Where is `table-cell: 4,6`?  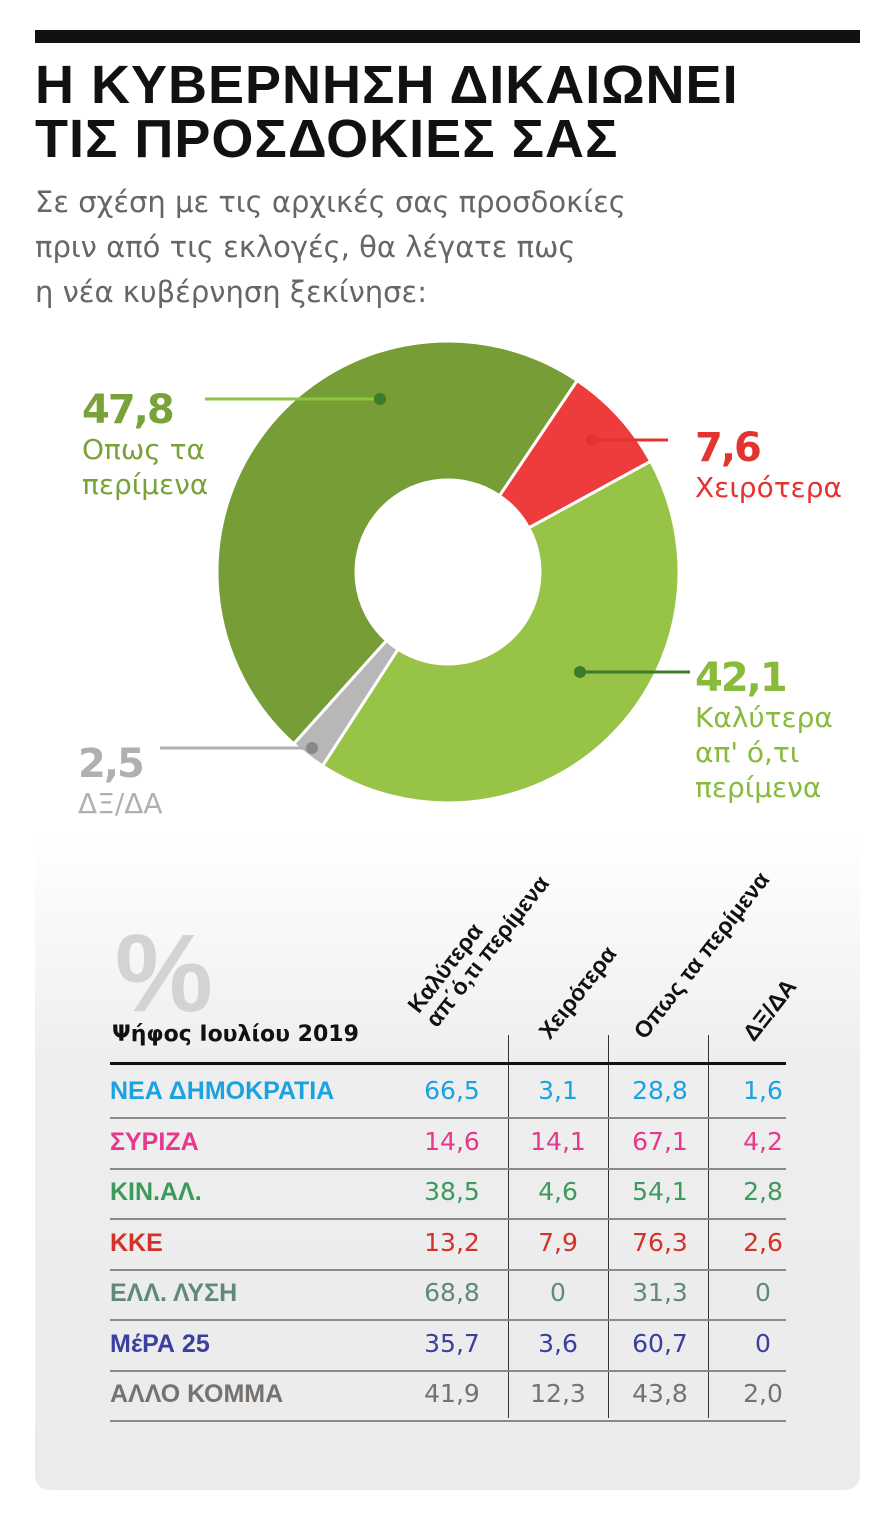
table-cell: 4,6 is located at coordinates (558, 1191).